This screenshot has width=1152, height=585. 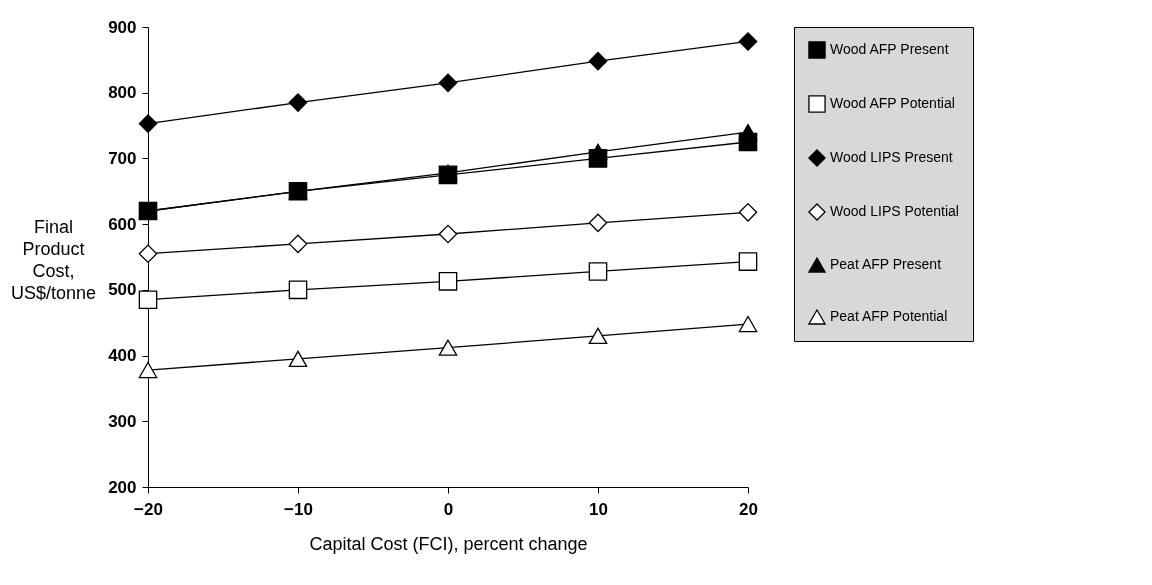 I want to click on y-tick-label: 900, so click(x=122, y=27).